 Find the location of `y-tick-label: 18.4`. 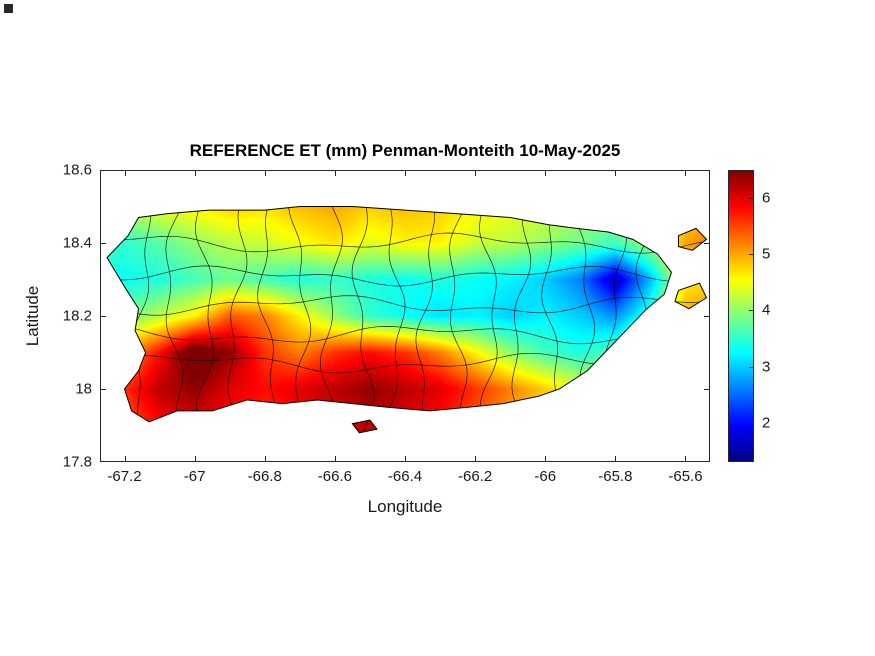

y-tick-label: 18.4 is located at coordinates (77, 243).